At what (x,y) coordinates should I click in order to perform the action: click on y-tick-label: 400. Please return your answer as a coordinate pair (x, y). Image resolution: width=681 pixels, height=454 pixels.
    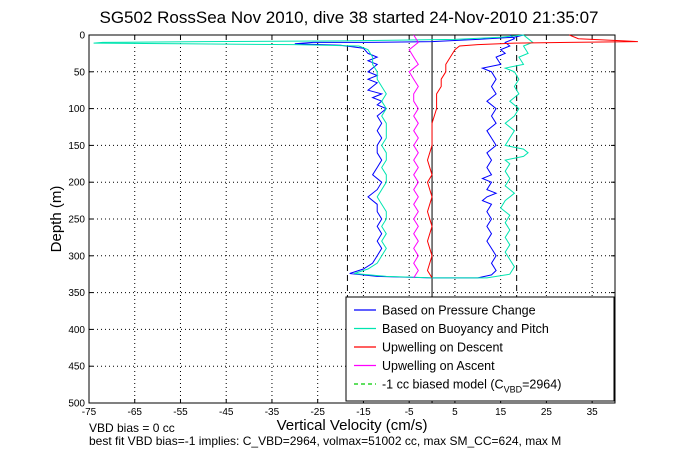
    Looking at the image, I should click on (76, 330).